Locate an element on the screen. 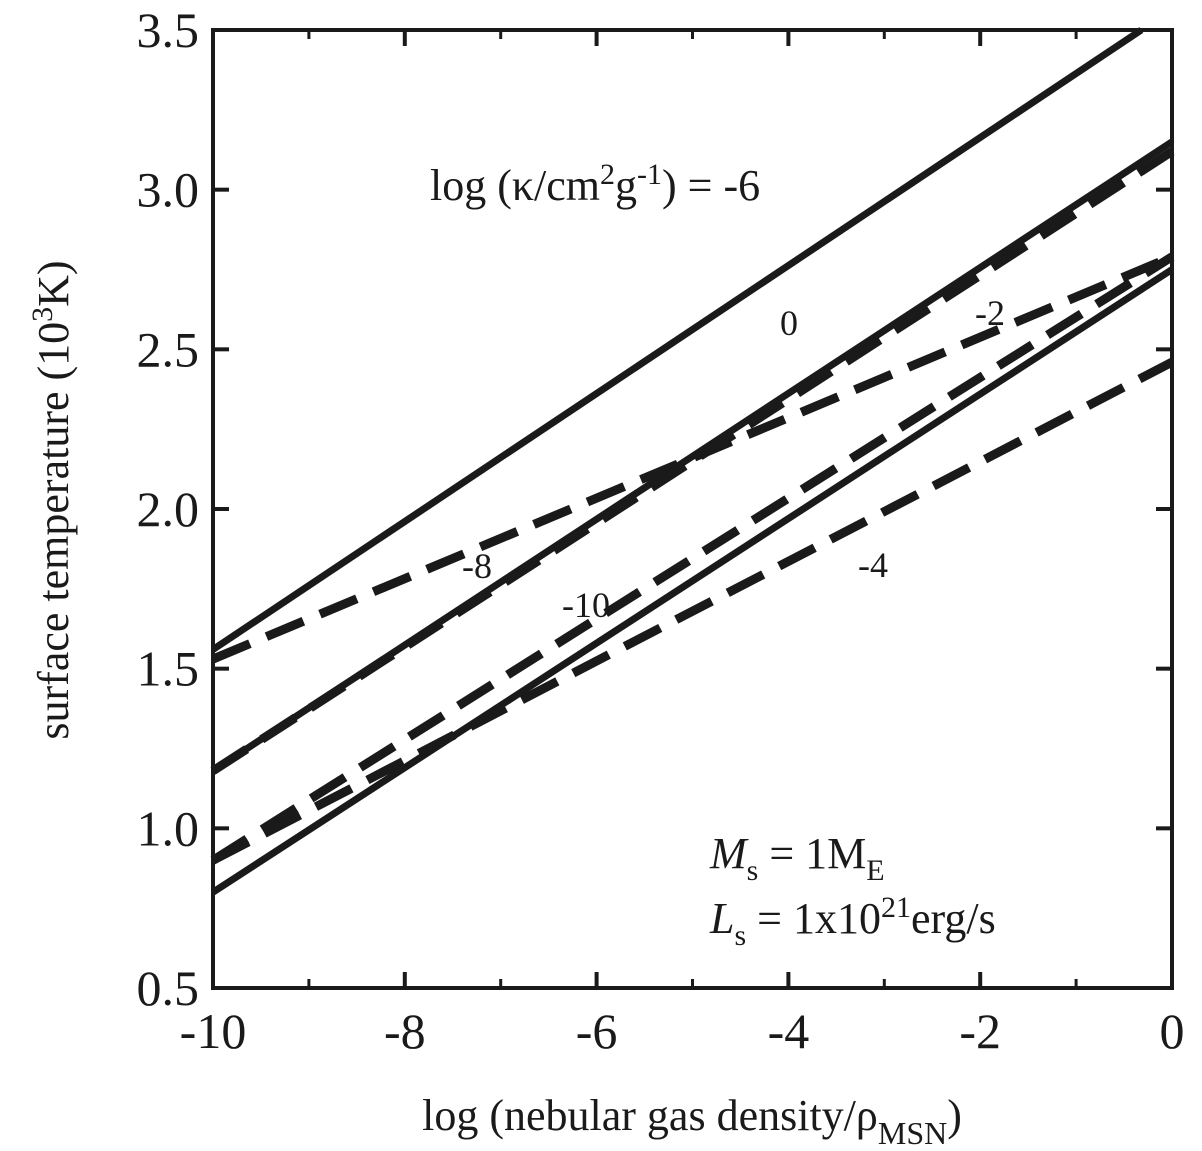  x-tick-label: -2 is located at coordinates (980, 1031).